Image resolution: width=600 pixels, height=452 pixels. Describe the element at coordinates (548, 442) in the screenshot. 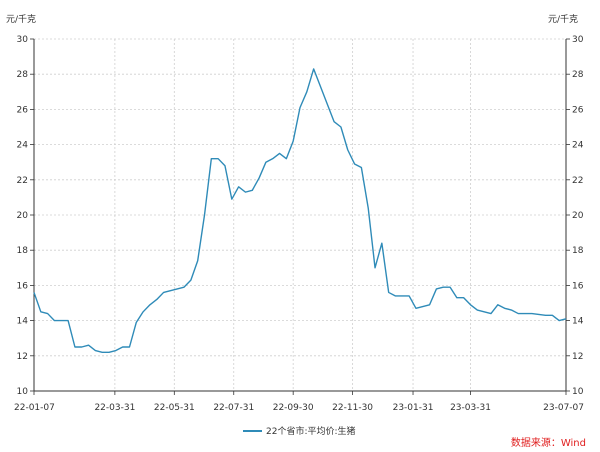

I see `data-source-note: 数据来源：Wind` at that location.